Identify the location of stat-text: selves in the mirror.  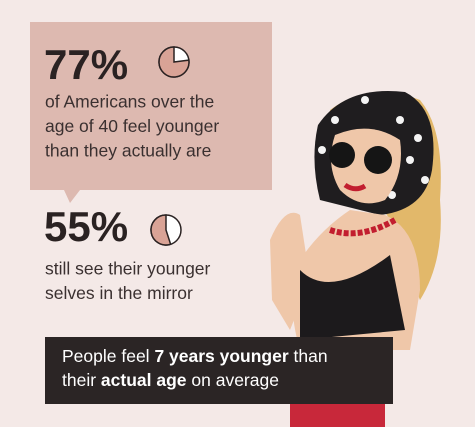
(119, 293).